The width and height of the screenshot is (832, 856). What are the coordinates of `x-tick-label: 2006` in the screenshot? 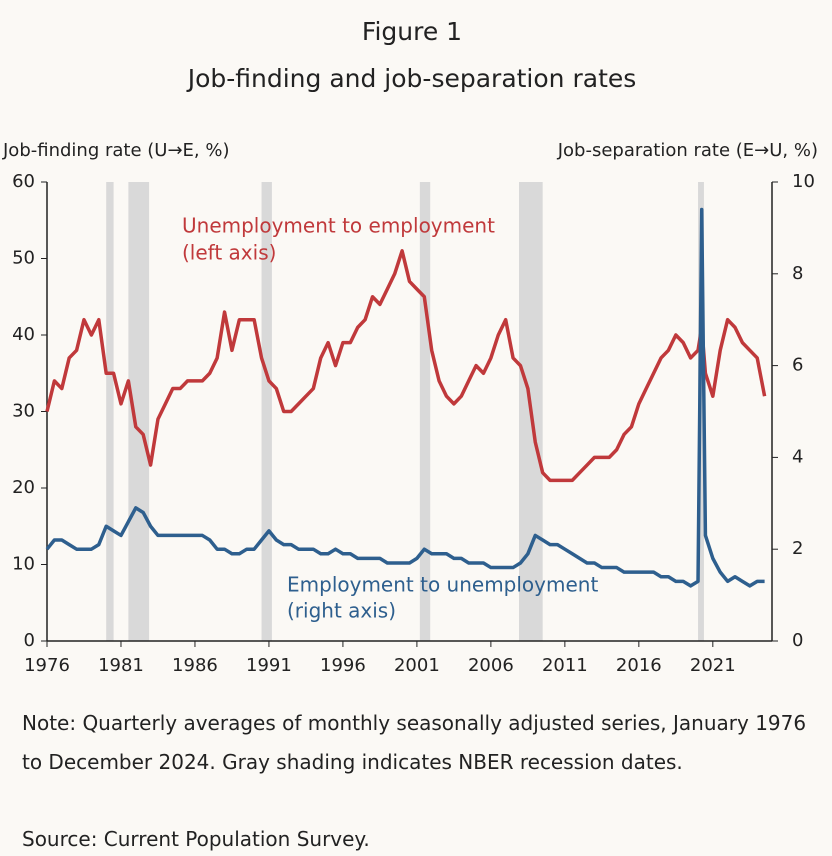 It's located at (491, 665).